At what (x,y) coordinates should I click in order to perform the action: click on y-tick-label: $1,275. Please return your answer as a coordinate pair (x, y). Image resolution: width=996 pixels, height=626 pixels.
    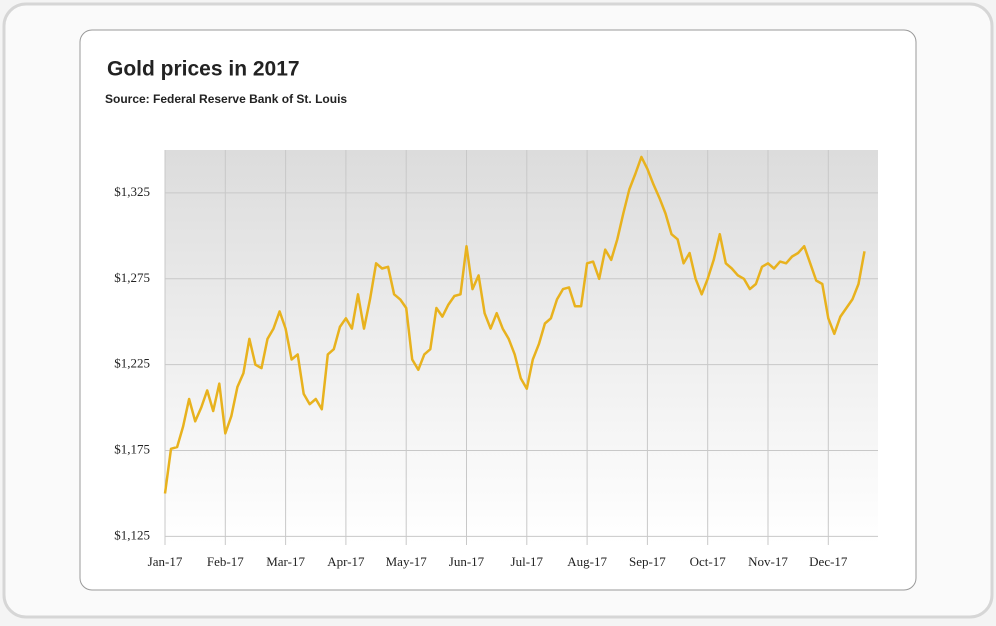
    Looking at the image, I should click on (132, 277).